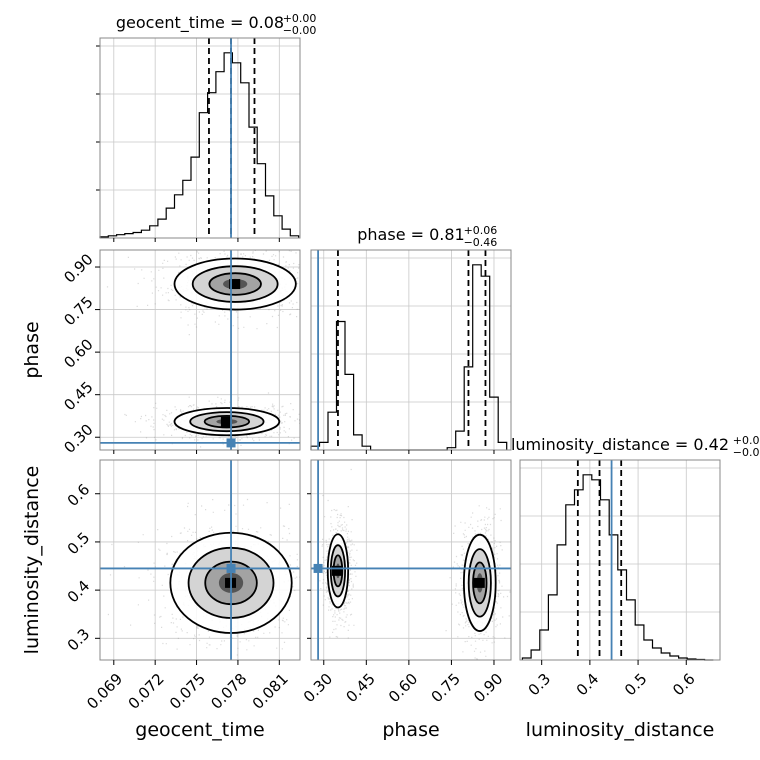  Describe the element at coordinates (78, 353) in the screenshot. I see `y-tick-label-phase: 0.60` at that location.